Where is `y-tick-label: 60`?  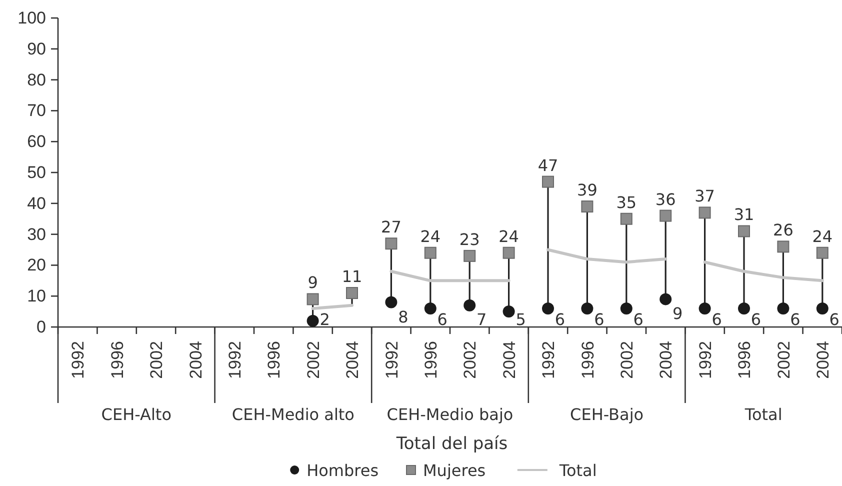
y-tick-label: 60 is located at coordinates (36, 142).